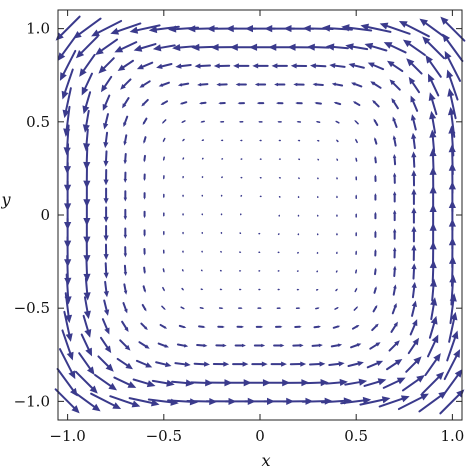 Image resolution: width=474 pixels, height=474 pixels. What do you see at coordinates (260, 436) in the screenshot?
I see `x-tick-label: 0` at bounding box center [260, 436].